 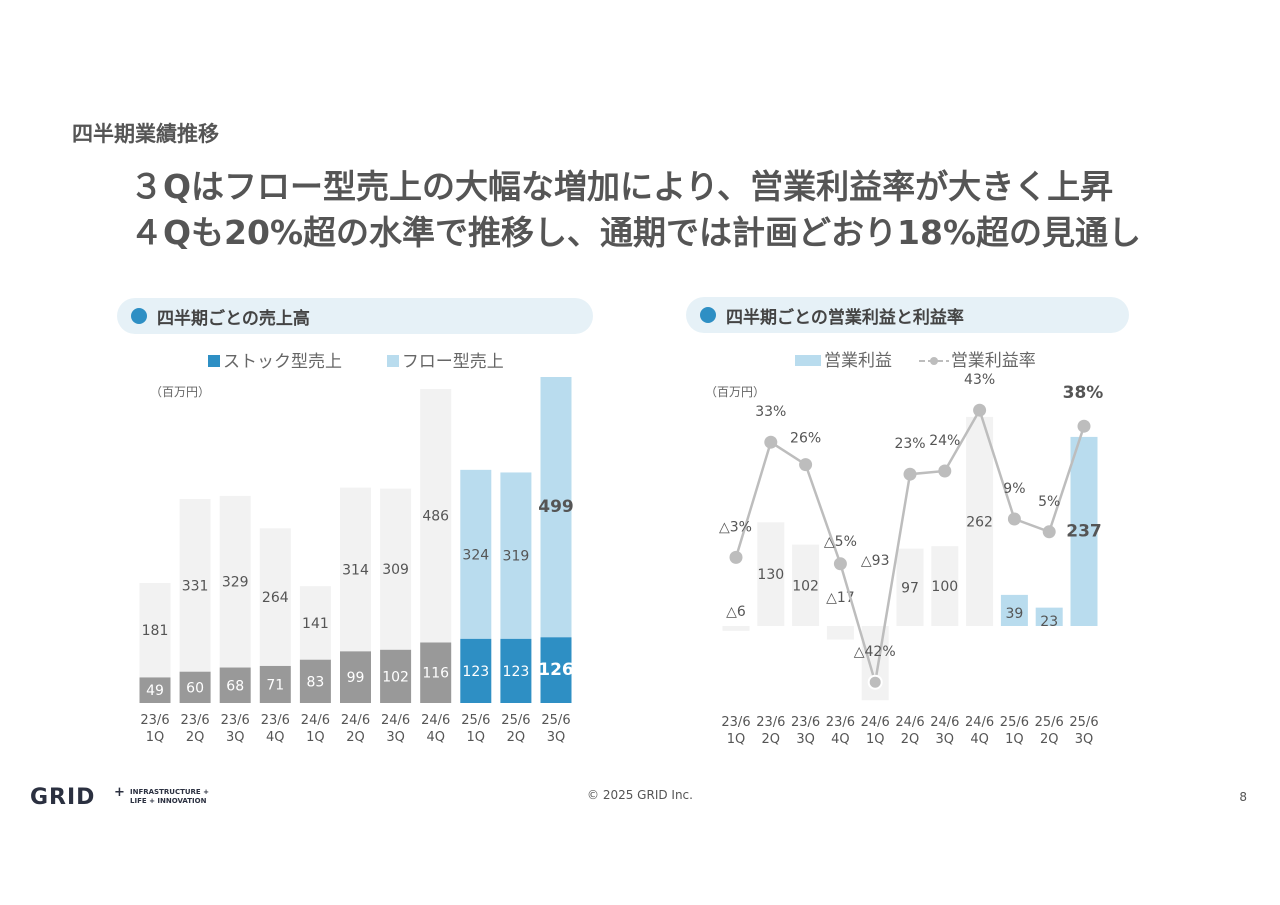 What do you see at coordinates (62, 796) in the screenshot?
I see `logo-text: GRID` at bounding box center [62, 796].